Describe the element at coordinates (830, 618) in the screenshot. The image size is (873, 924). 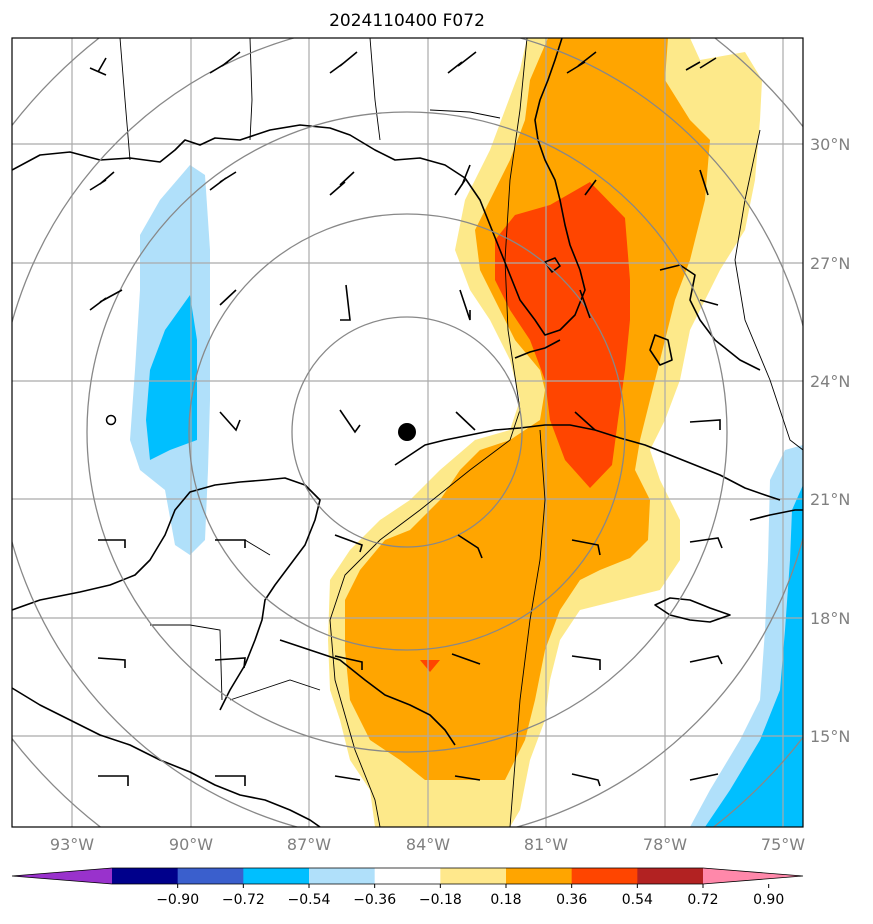
I see `lat-label: 18°N` at that location.